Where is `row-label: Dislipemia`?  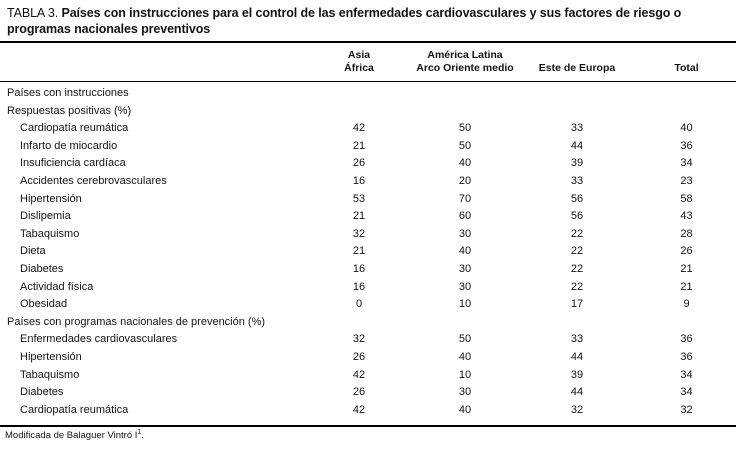 row-label: Dislipemia is located at coordinates (45, 216).